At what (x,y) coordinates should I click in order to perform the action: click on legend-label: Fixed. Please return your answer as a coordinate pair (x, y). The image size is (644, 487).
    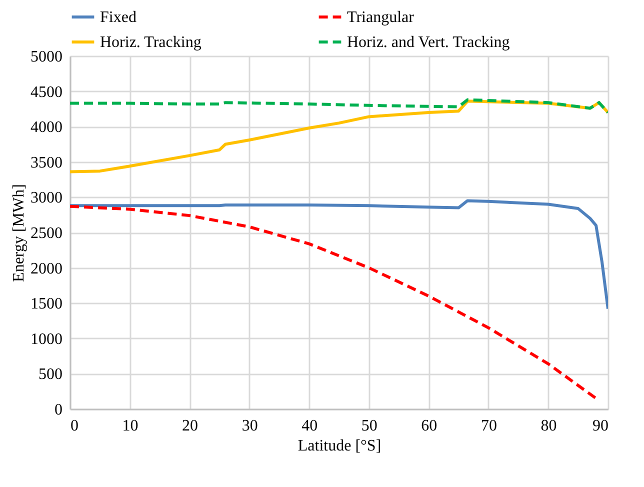
    Looking at the image, I should click on (118, 17).